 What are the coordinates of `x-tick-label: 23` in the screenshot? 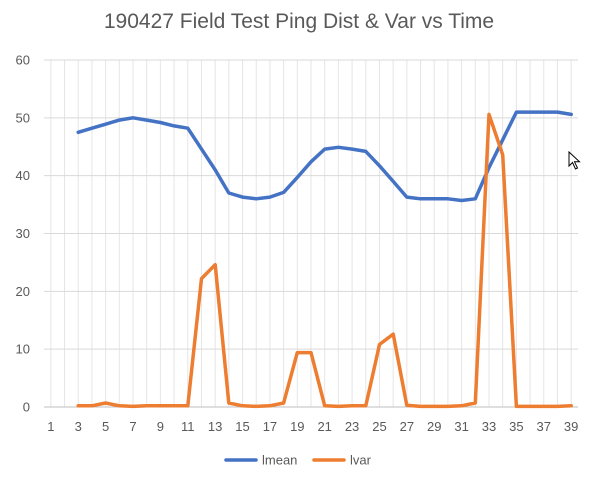 It's located at (352, 426).